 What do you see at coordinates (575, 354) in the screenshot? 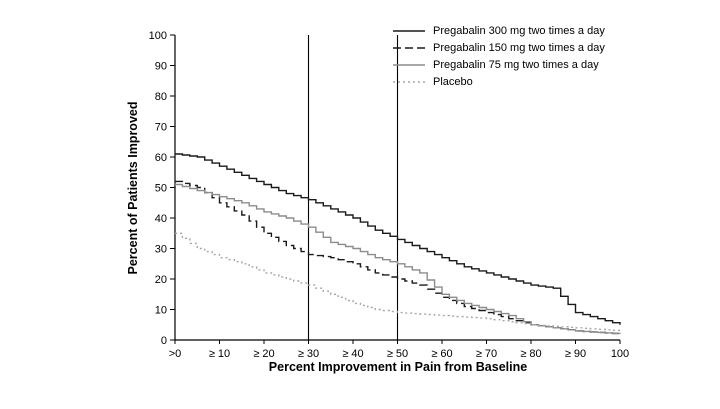
I see `x-tick-label: ≥ 90` at bounding box center [575, 354].